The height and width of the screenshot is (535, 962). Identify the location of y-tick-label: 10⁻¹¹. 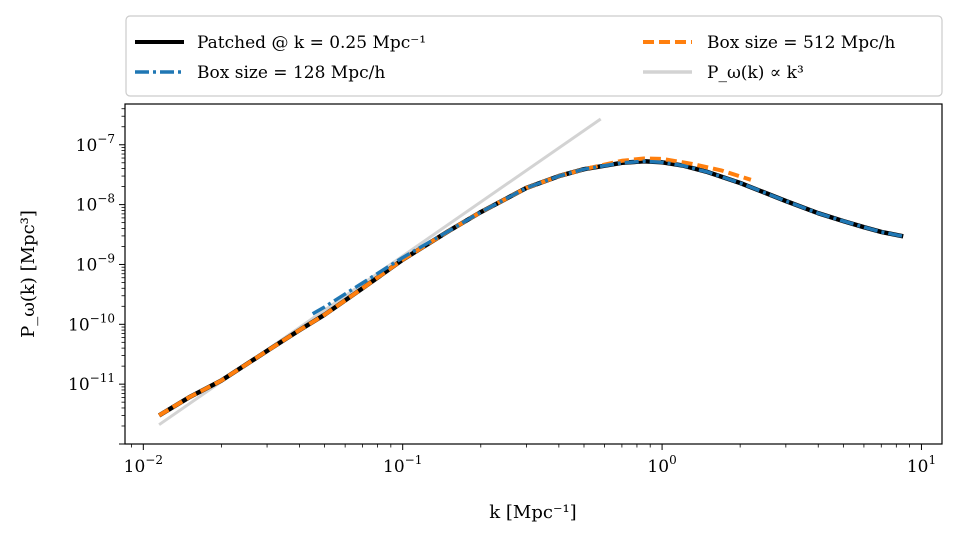
(91, 383).